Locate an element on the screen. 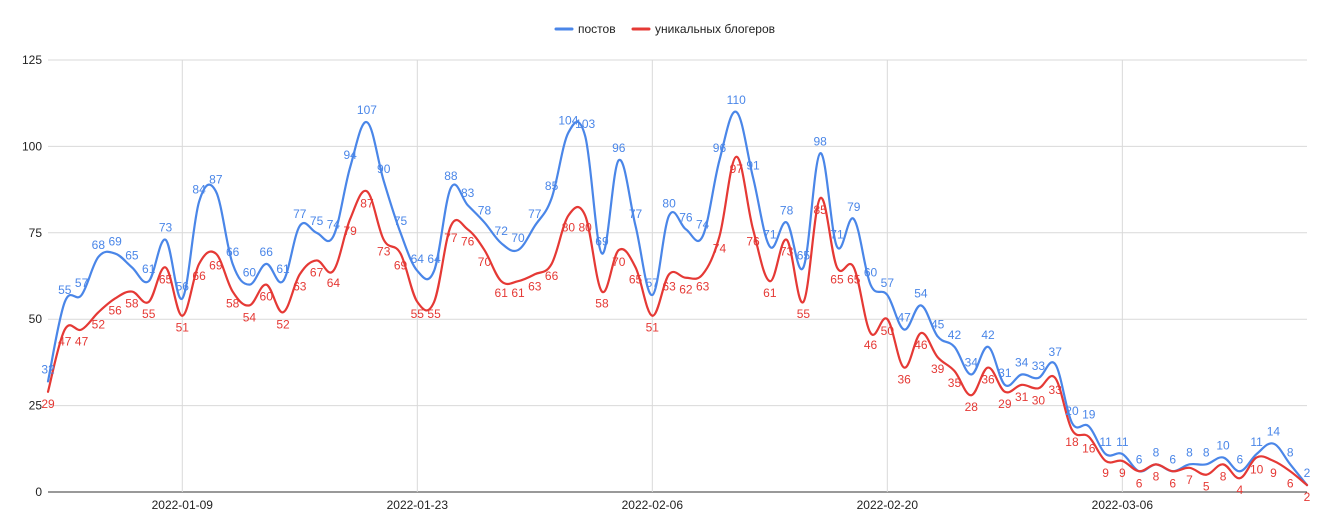 Image resolution: width=1320 pixels, height=520 pixels. data-label-bloggers: 60 is located at coordinates (267, 297).